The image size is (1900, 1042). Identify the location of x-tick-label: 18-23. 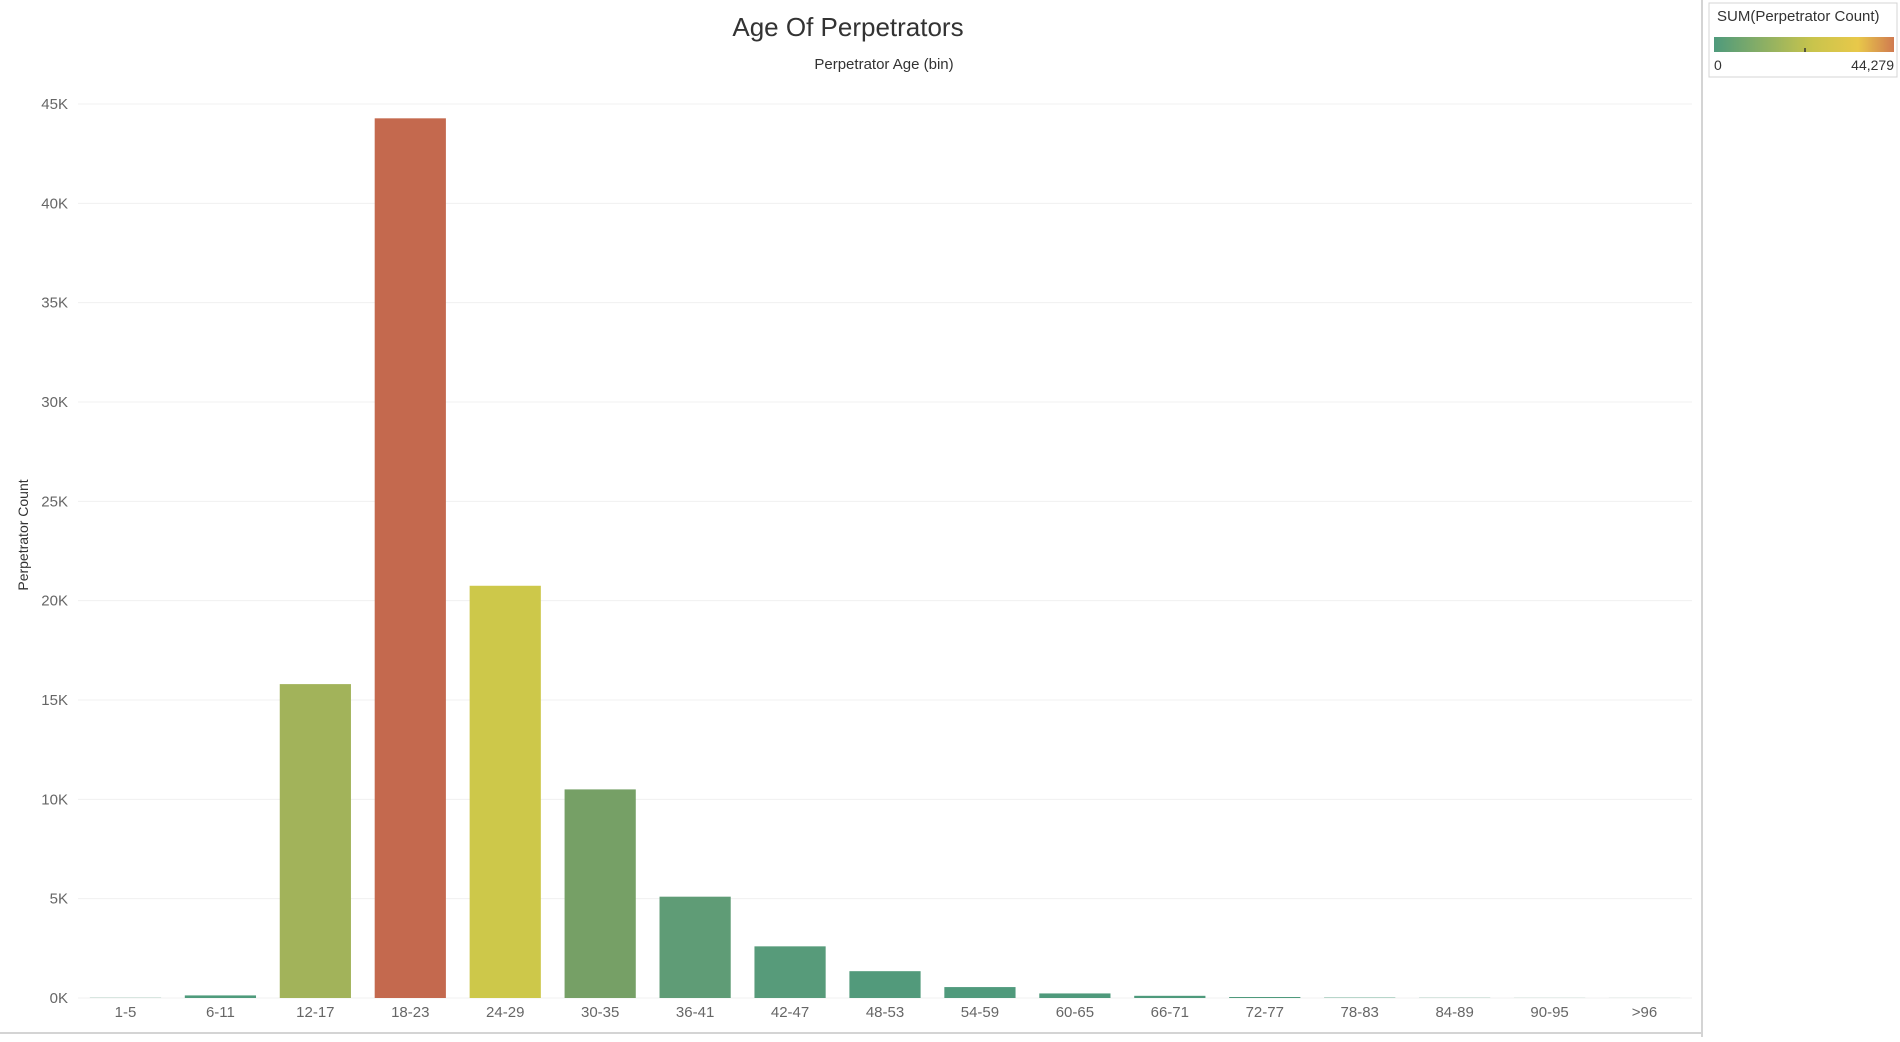
(410, 1012).